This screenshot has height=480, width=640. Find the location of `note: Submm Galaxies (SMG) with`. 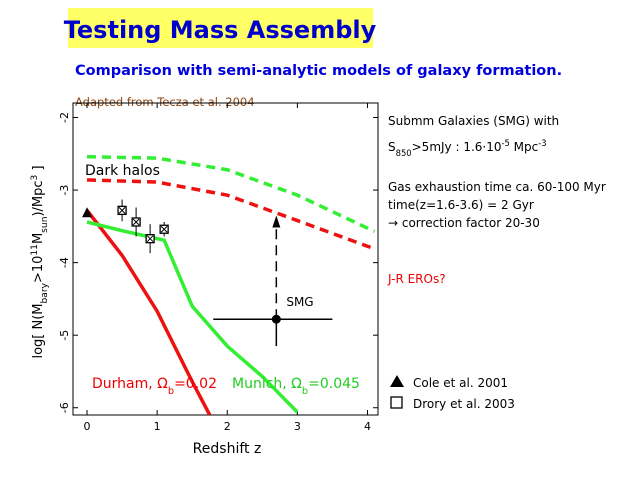

note: Submm Galaxies (SMG) with is located at coordinates (473, 121).